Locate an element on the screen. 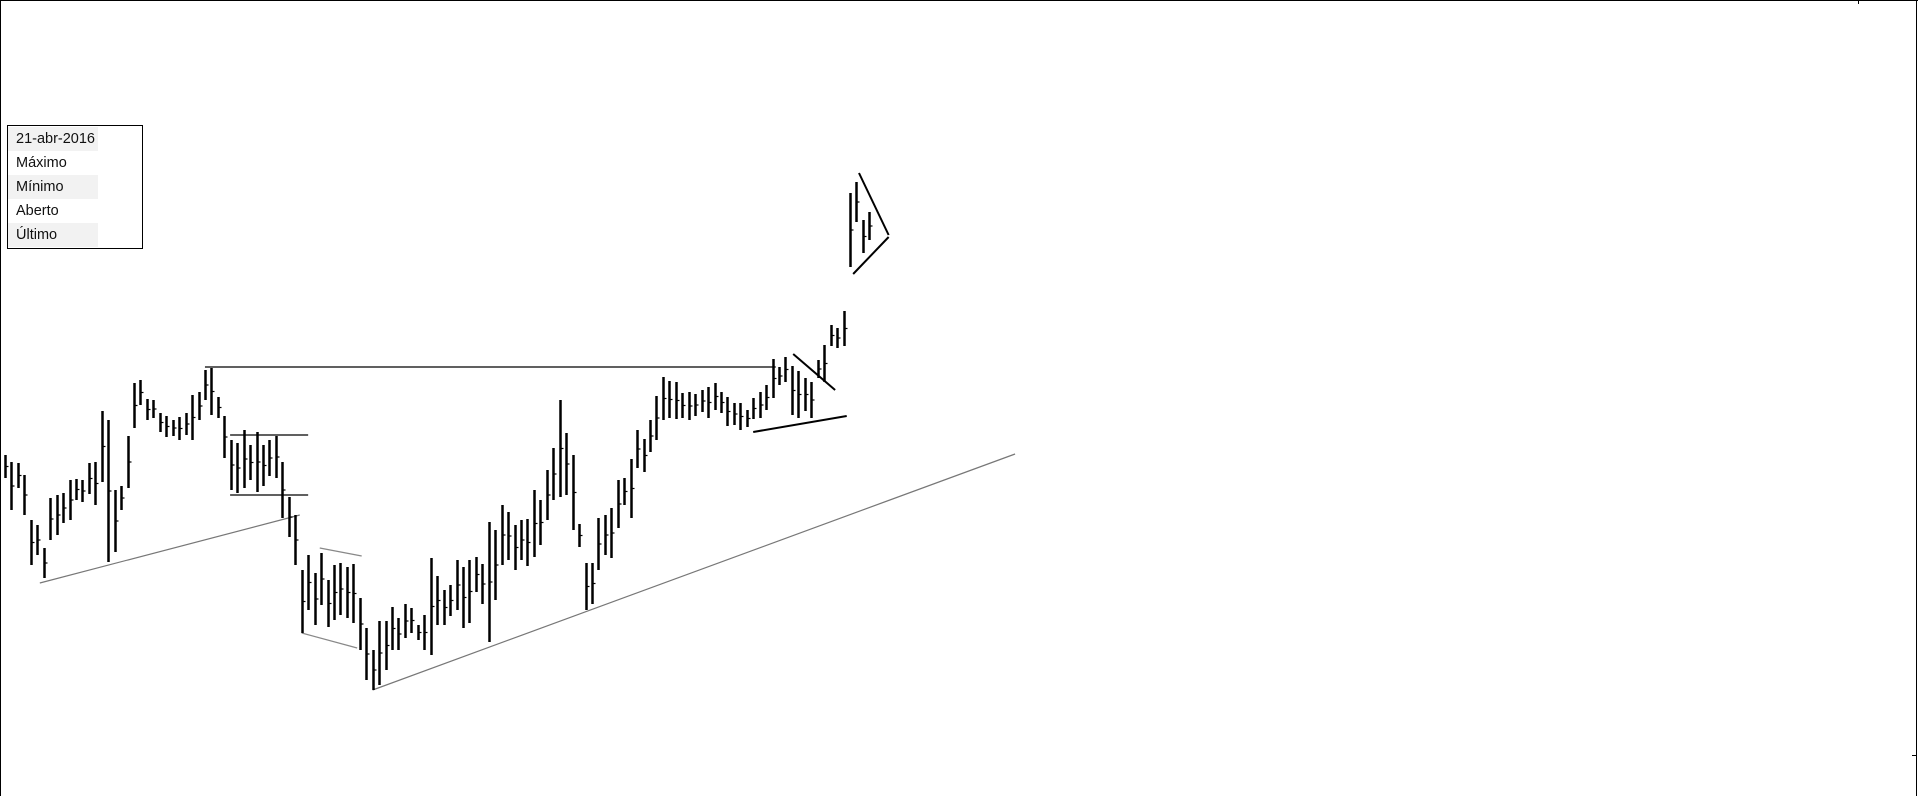 This screenshot has width=1918, height=796. triangle-bottom-line is located at coordinates (871, 255).